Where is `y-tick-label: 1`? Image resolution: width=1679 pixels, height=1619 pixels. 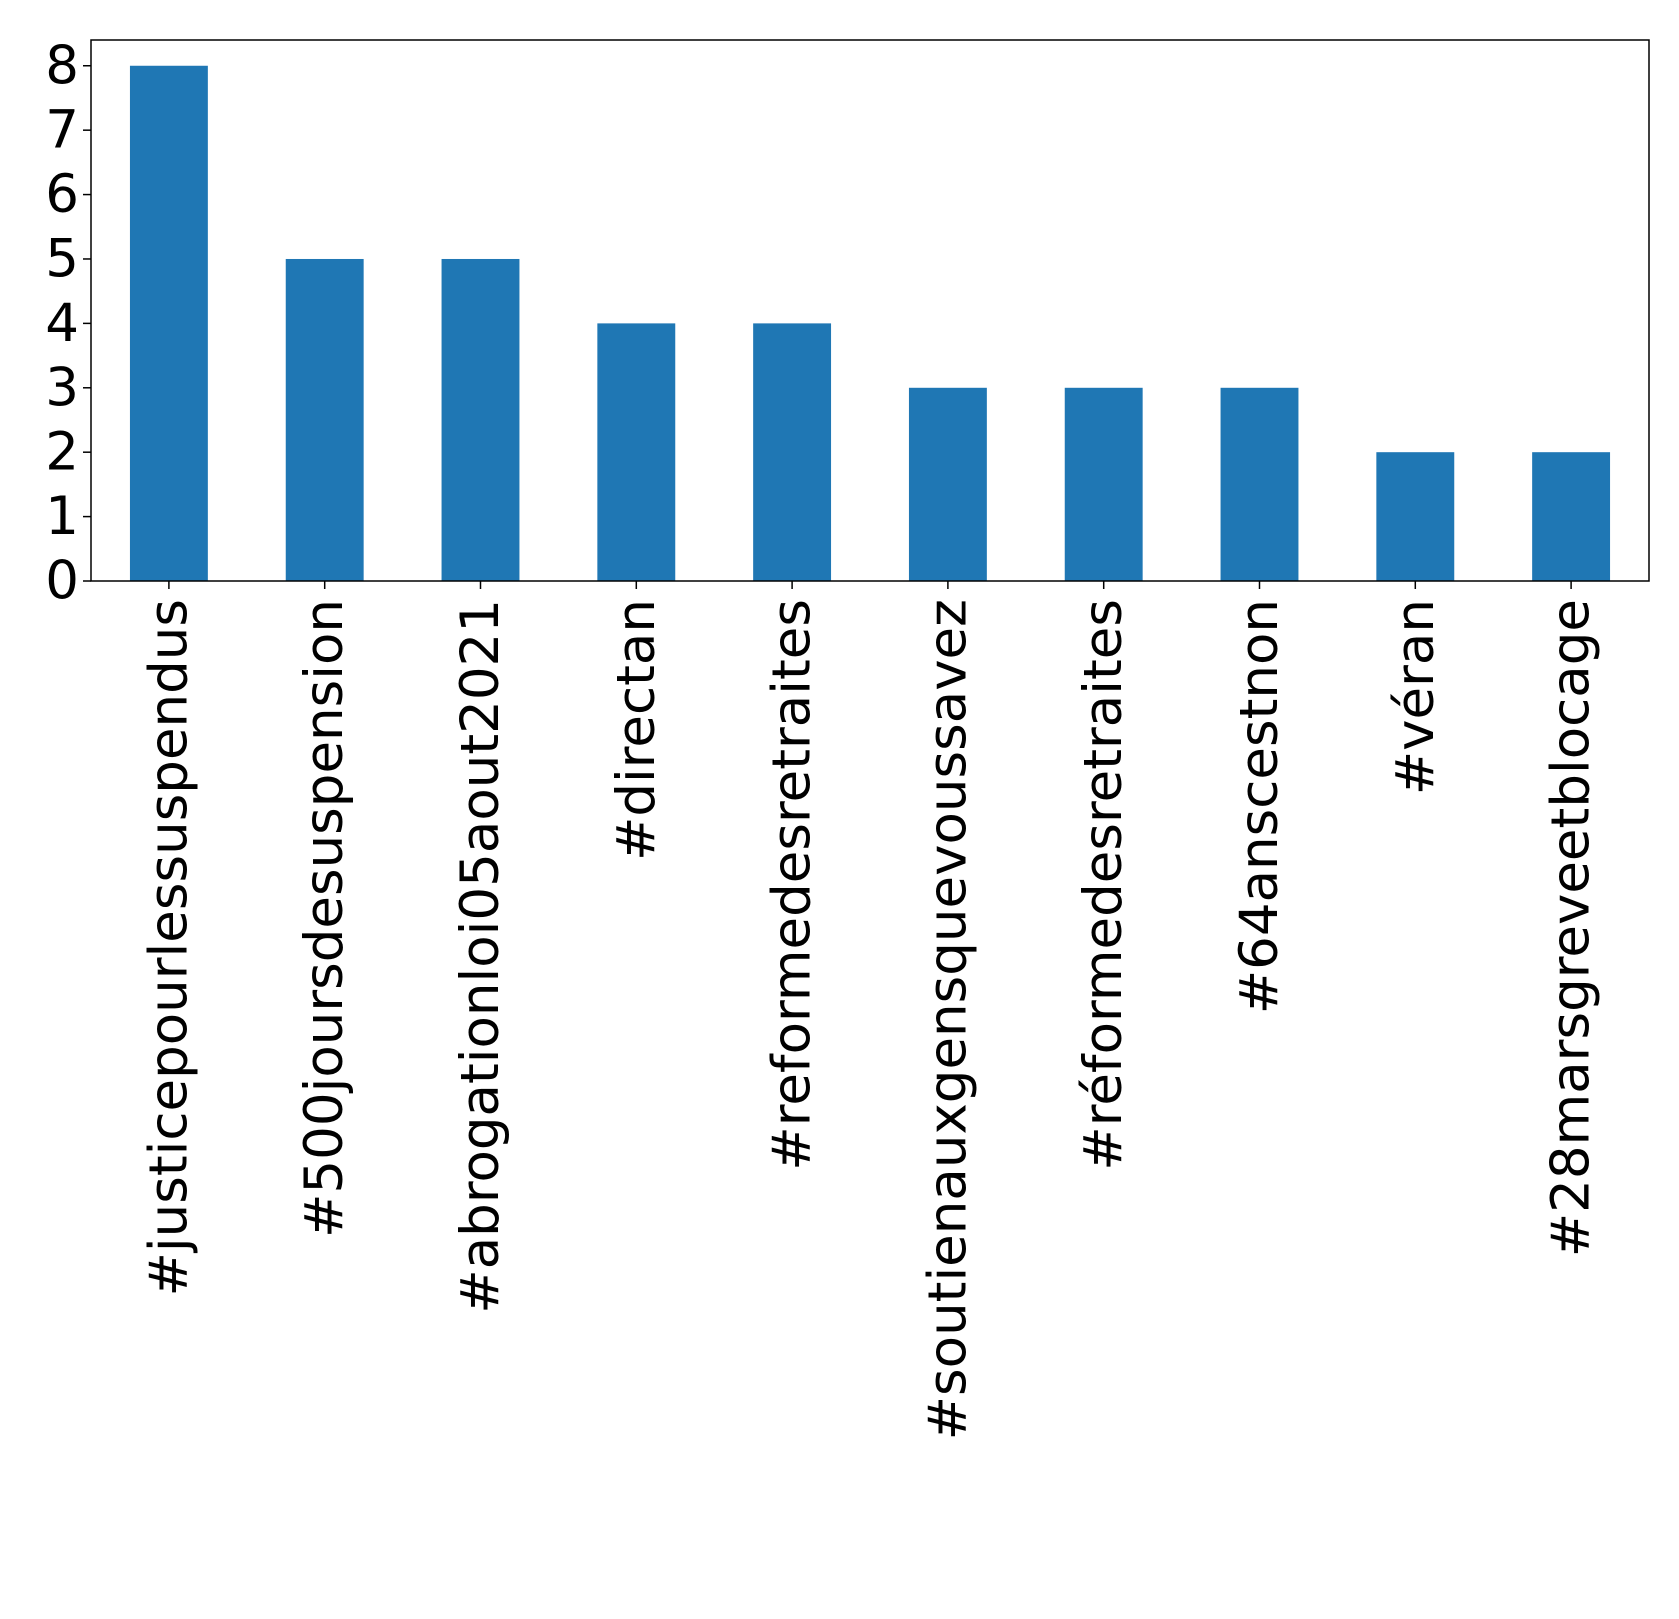
y-tick-label: 1 is located at coordinates (62, 516).